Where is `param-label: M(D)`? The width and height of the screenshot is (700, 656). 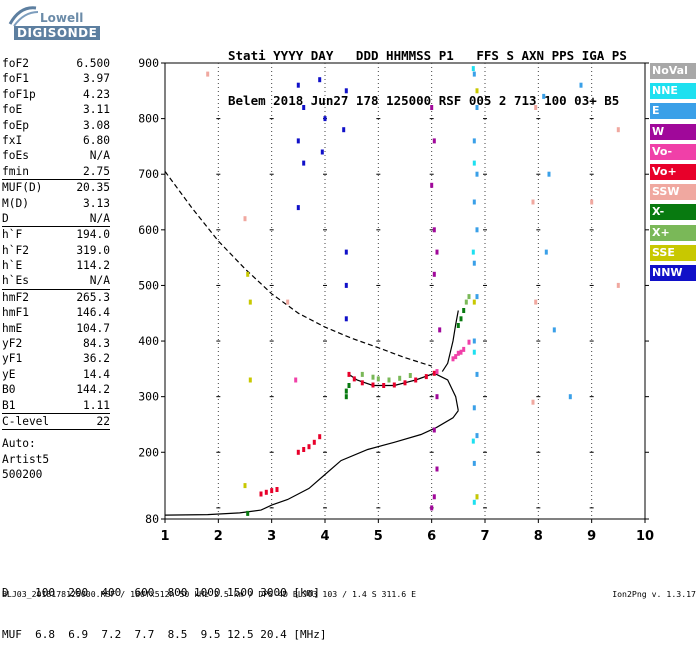 param-label: M(D) is located at coordinates (15, 203).